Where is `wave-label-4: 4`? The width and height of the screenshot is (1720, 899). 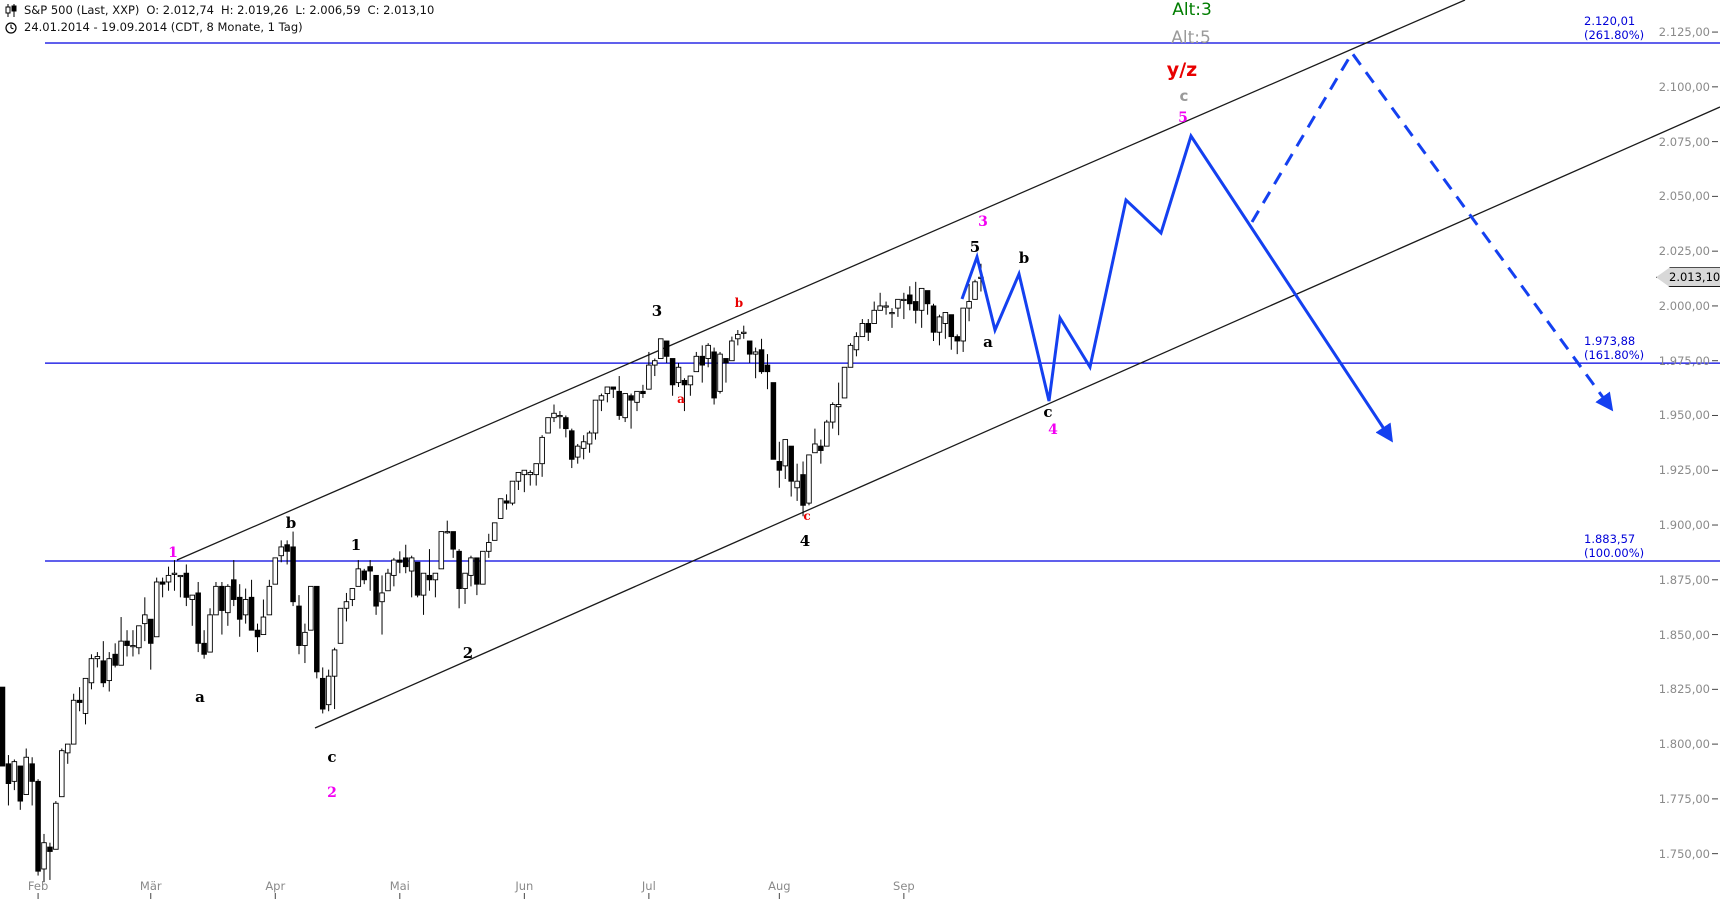
wave-label-4: 4 is located at coordinates (805, 541).